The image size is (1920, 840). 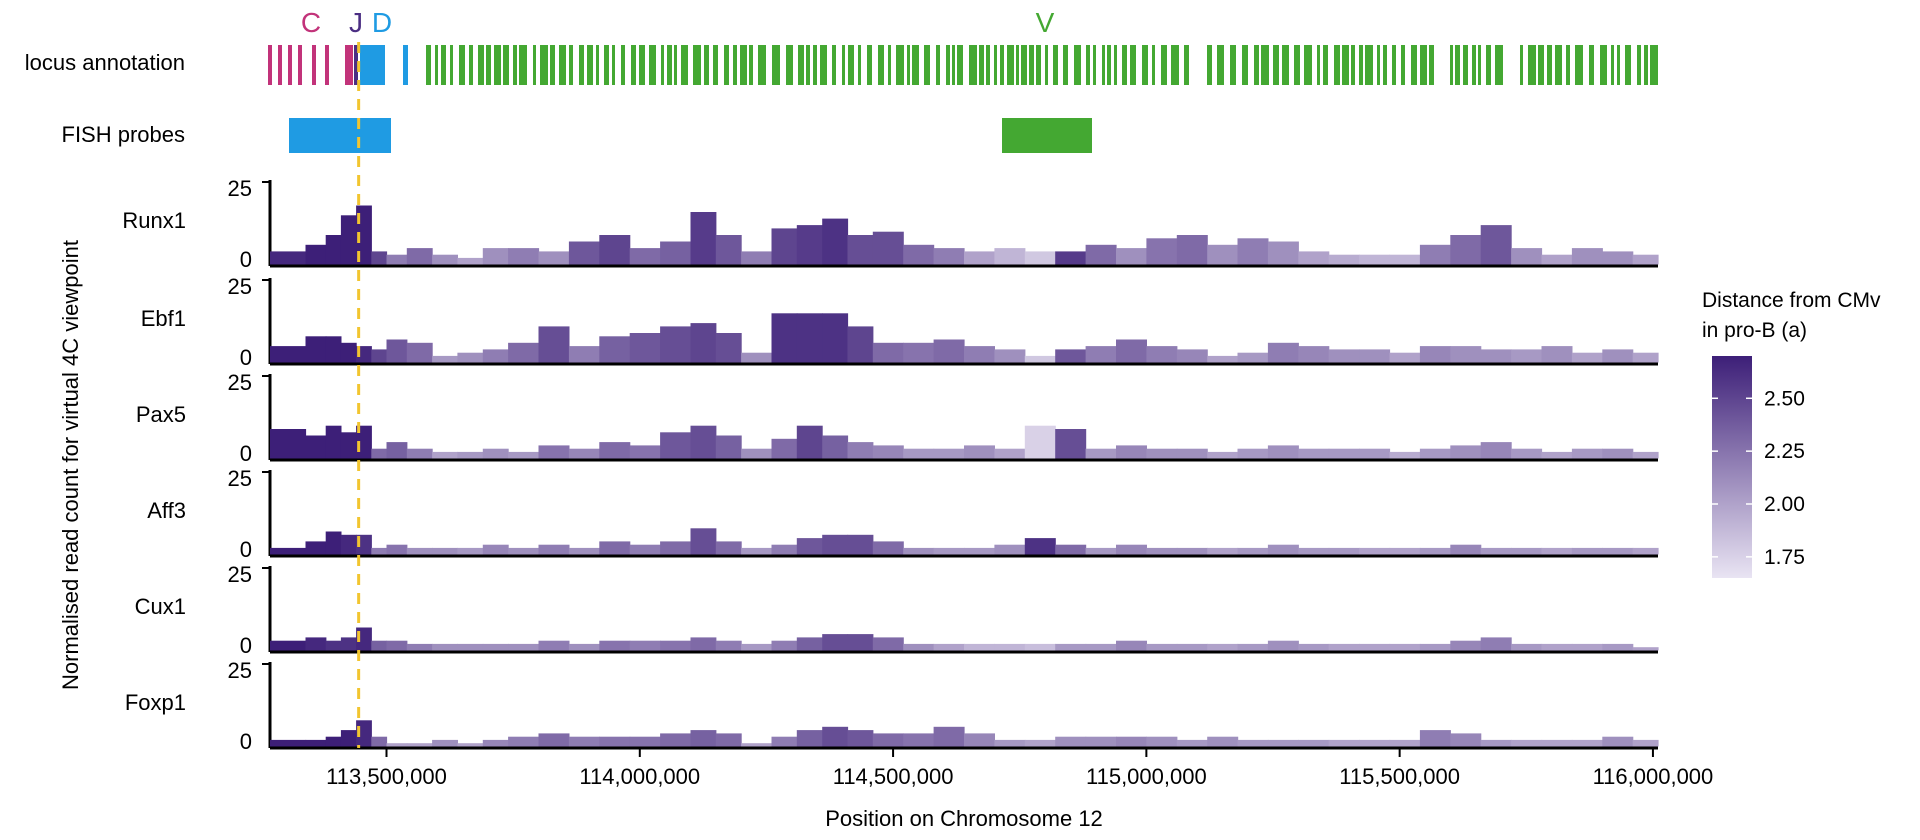 What do you see at coordinates (1784, 557) in the screenshot?
I see `scale-tick-label: 1.75` at bounding box center [1784, 557].